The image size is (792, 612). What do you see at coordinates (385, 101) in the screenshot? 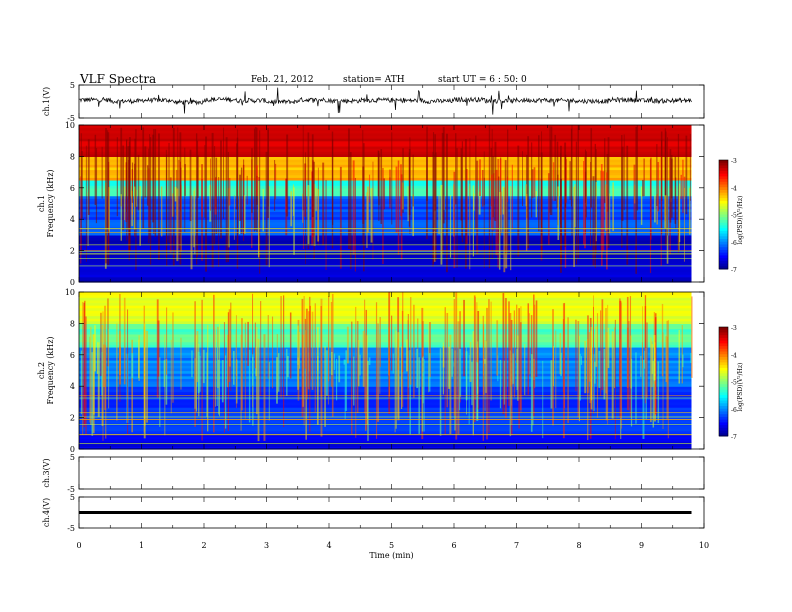
I see `waveform-line` at bounding box center [385, 101].